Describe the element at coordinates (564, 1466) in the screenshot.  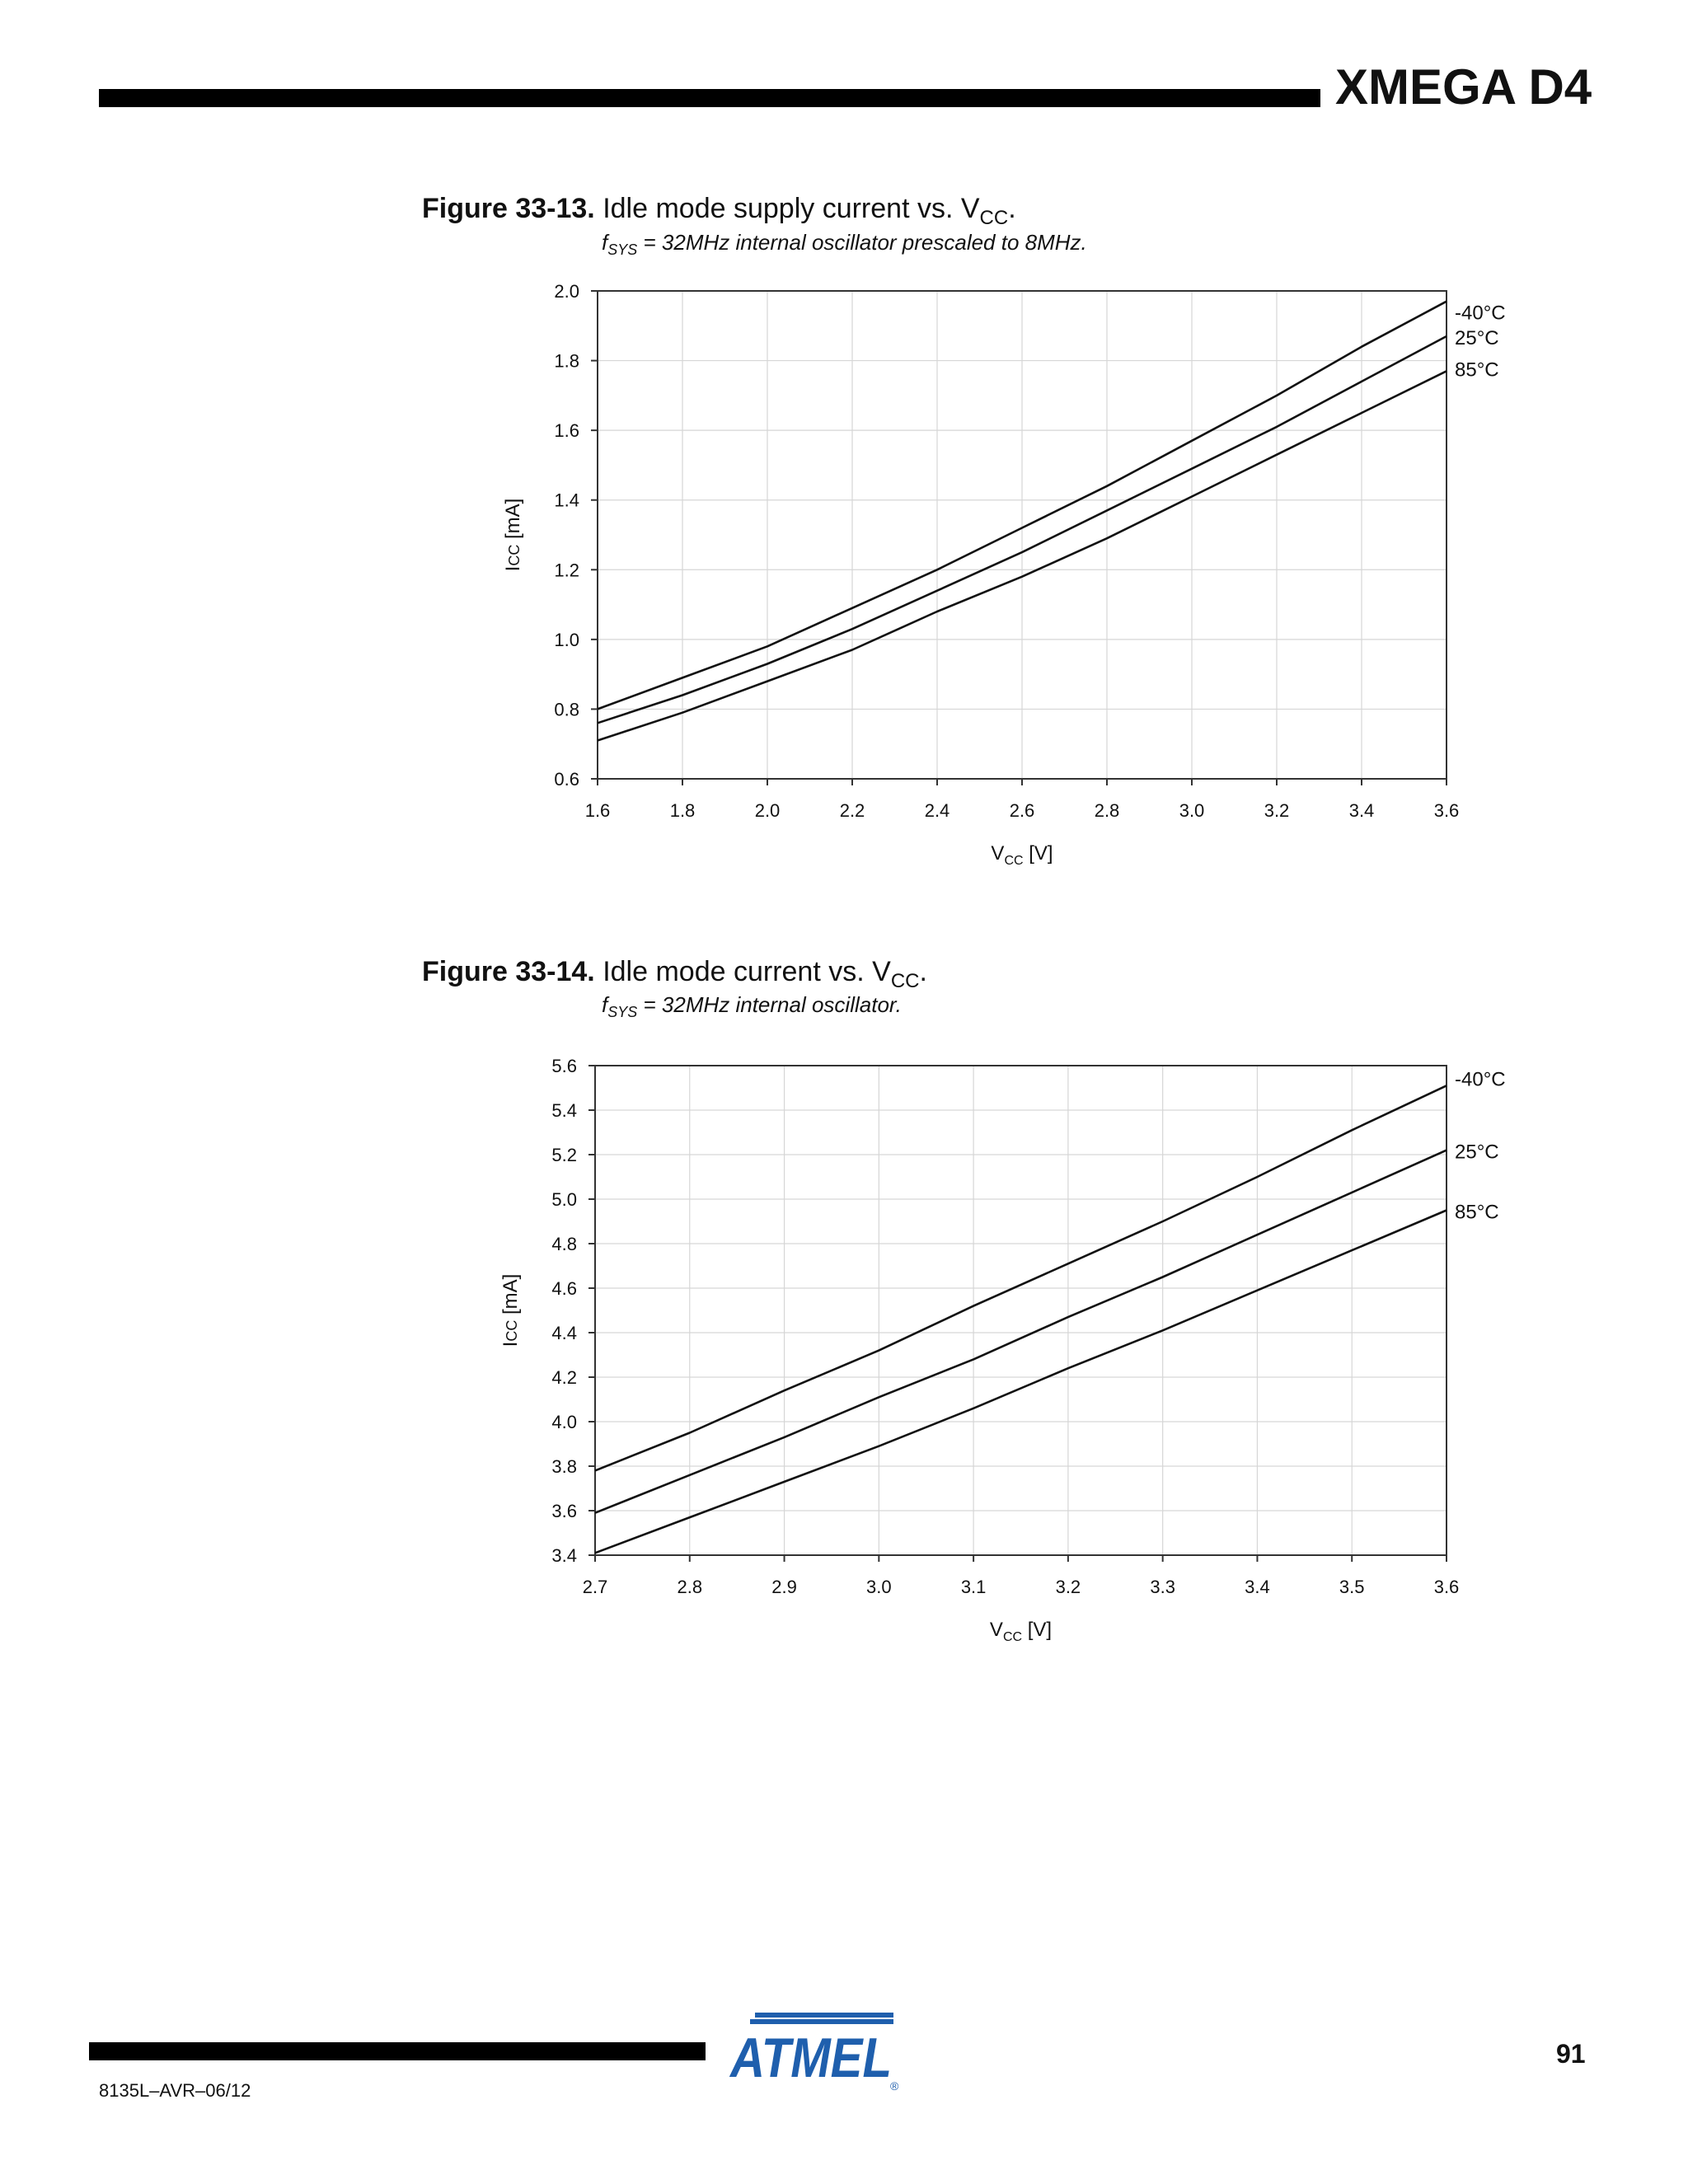
I see `y-tick-label: 3.8` at that location.